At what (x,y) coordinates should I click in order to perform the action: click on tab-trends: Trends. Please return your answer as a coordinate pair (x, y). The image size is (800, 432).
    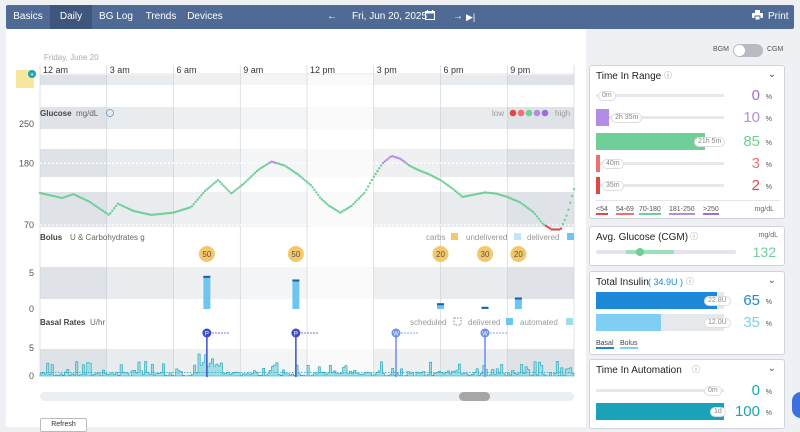
    Looking at the image, I should click on (161, 16).